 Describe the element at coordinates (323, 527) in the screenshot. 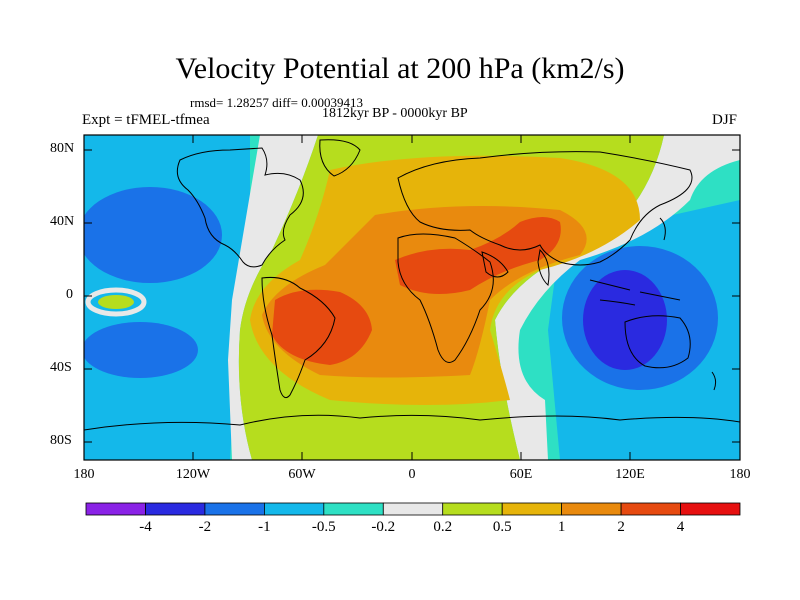

I see `colorbar-label: -0.5` at that location.